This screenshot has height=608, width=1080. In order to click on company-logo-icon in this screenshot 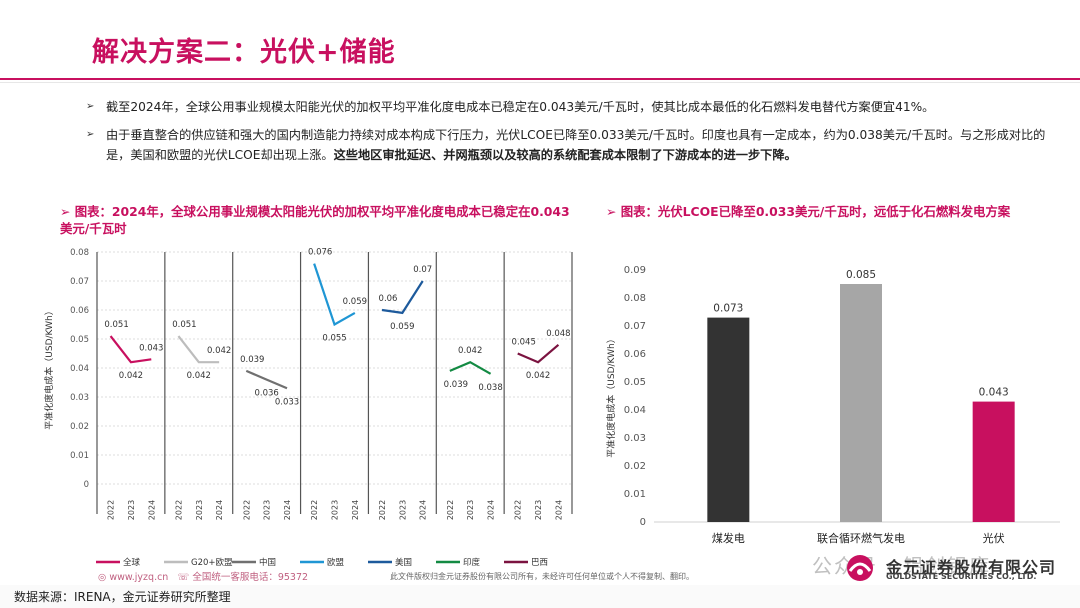, I will do `click(860, 568)`.